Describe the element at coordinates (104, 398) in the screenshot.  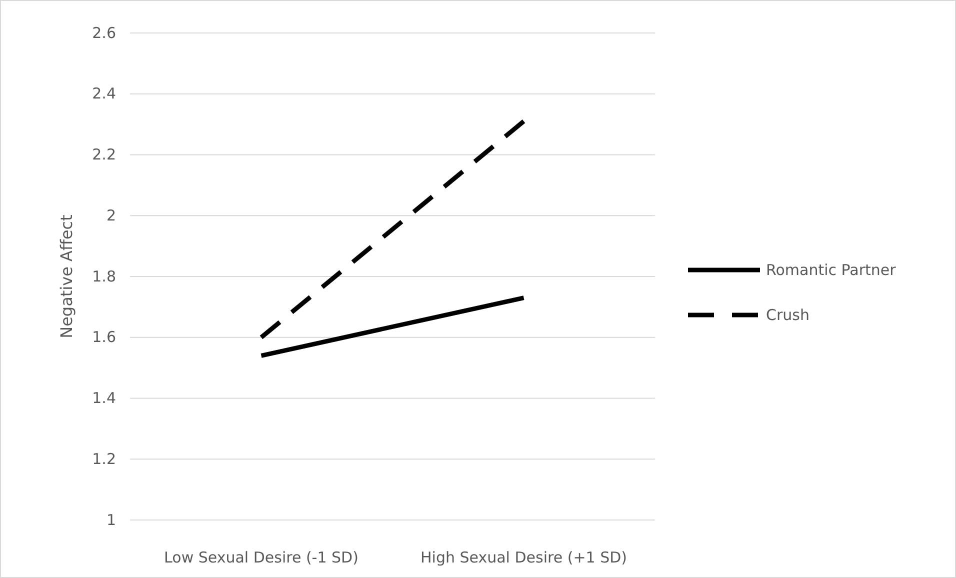
I see `y-tick-label: 1.4` at that location.